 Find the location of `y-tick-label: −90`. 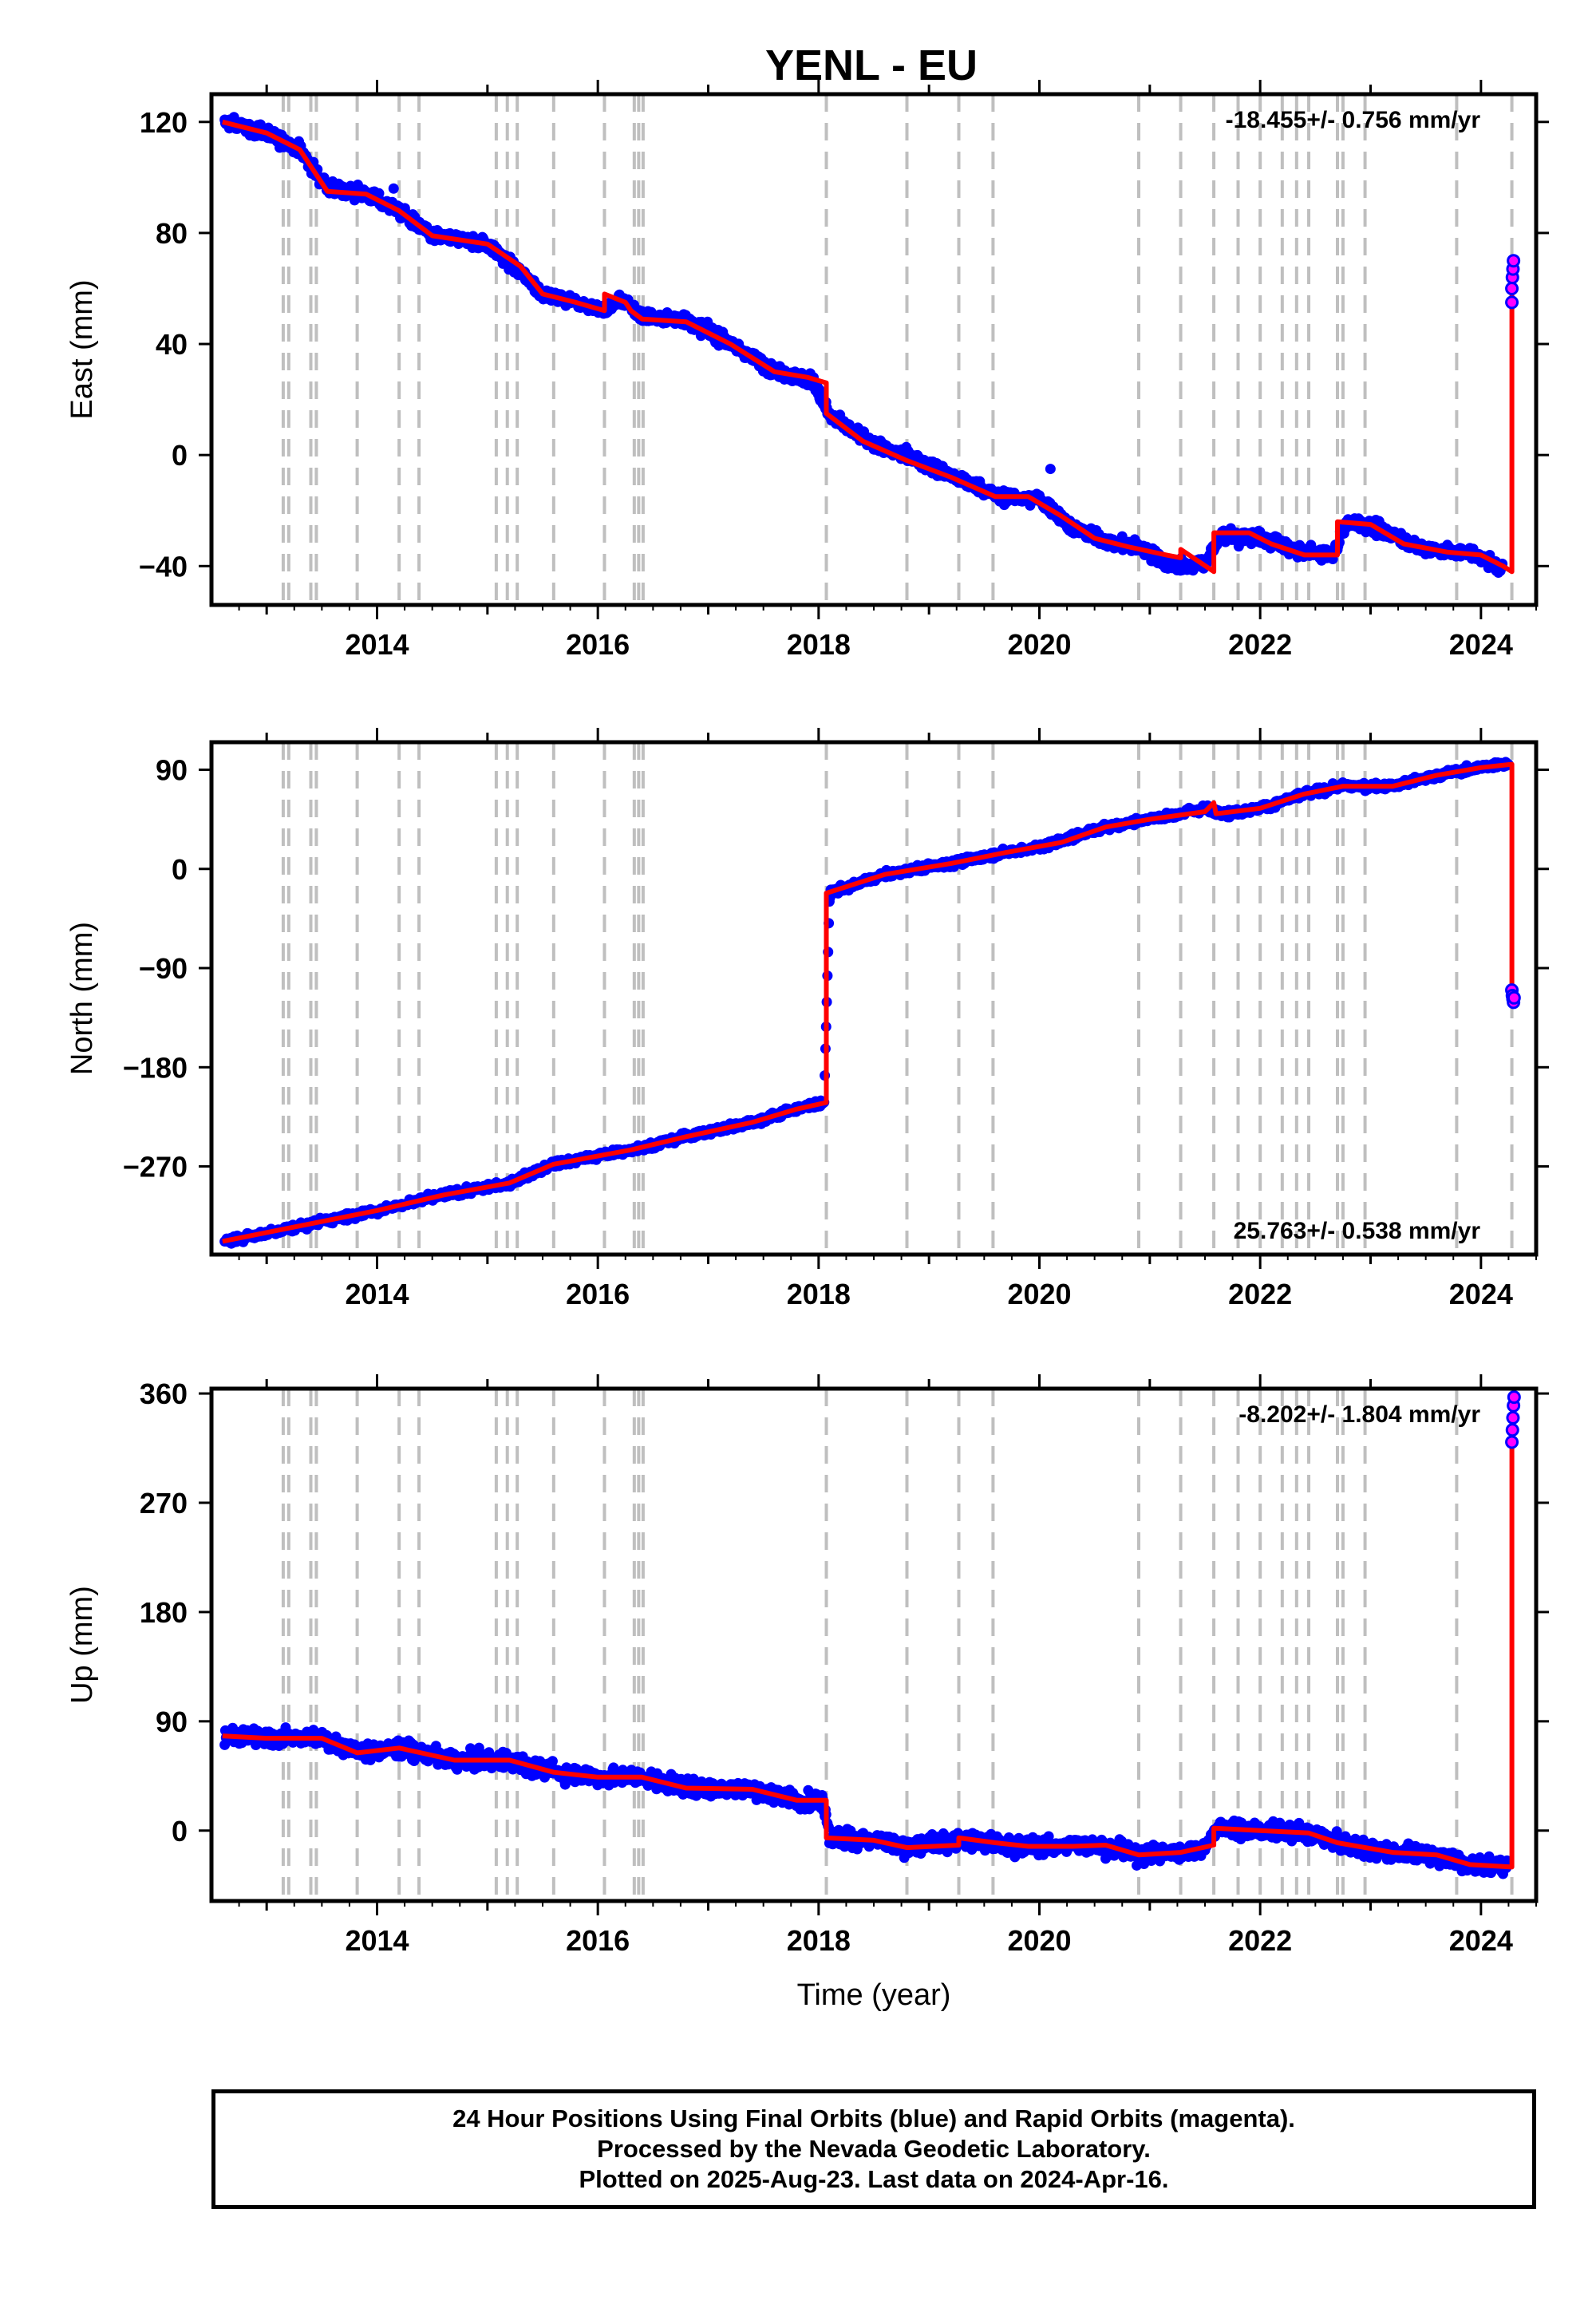

y-tick-label: −90 is located at coordinates (163, 969).